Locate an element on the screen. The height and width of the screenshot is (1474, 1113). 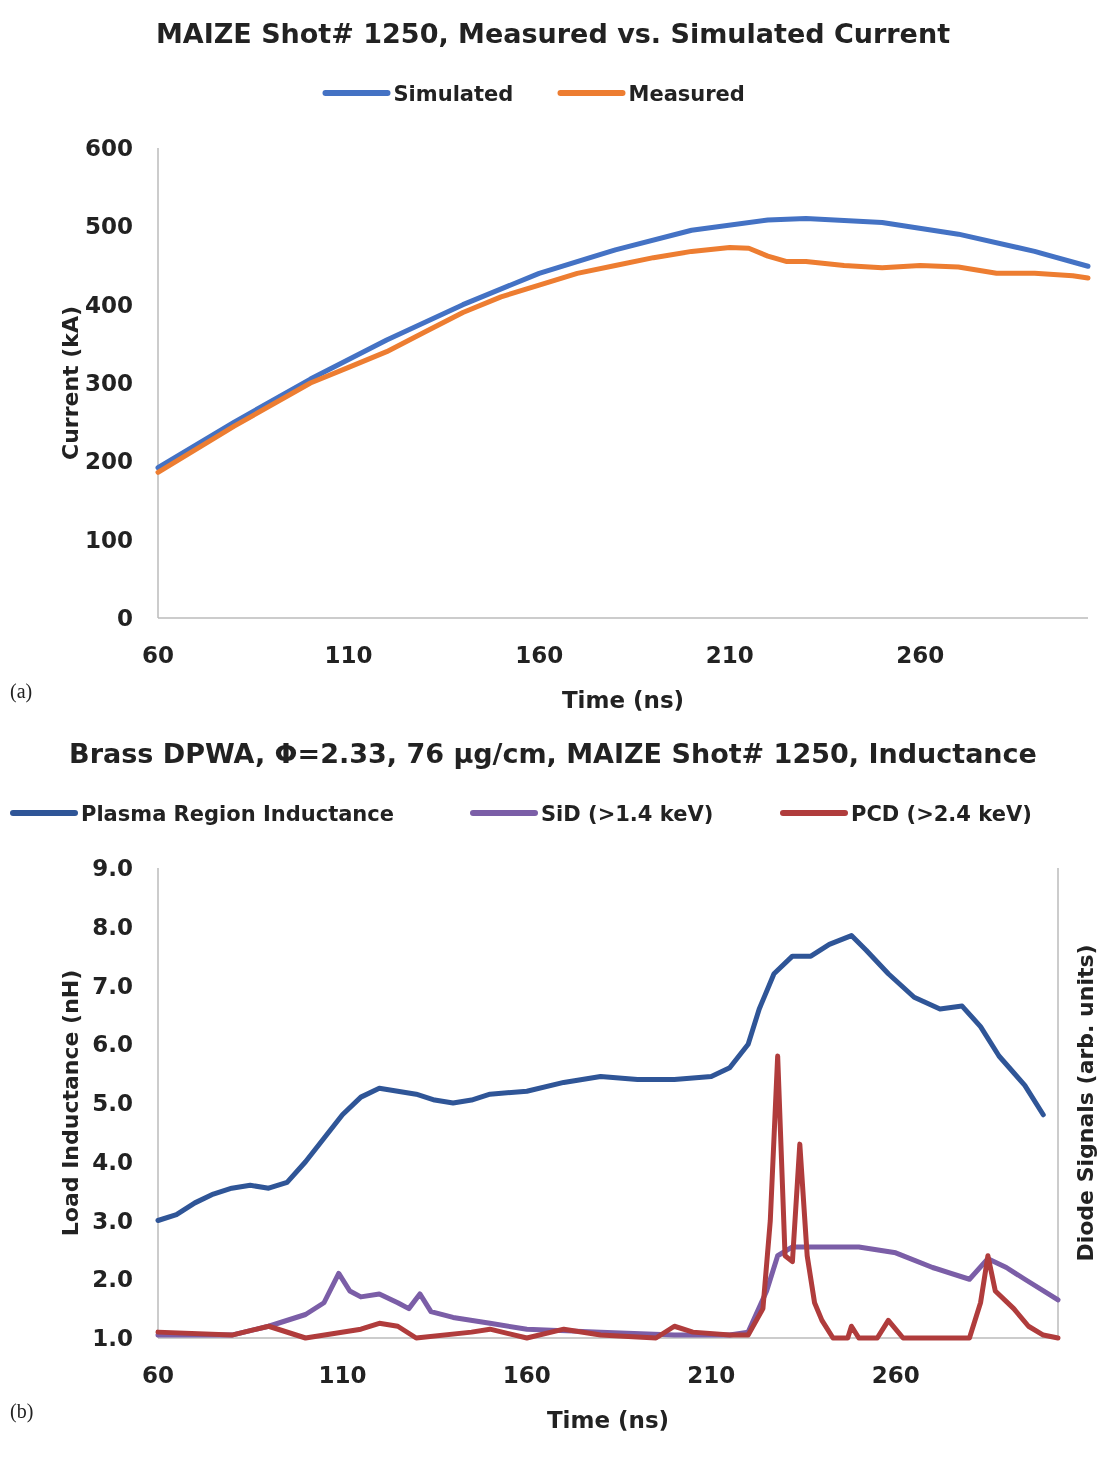
legend-label: PCD (>2.4 keV) is located at coordinates (941, 814).